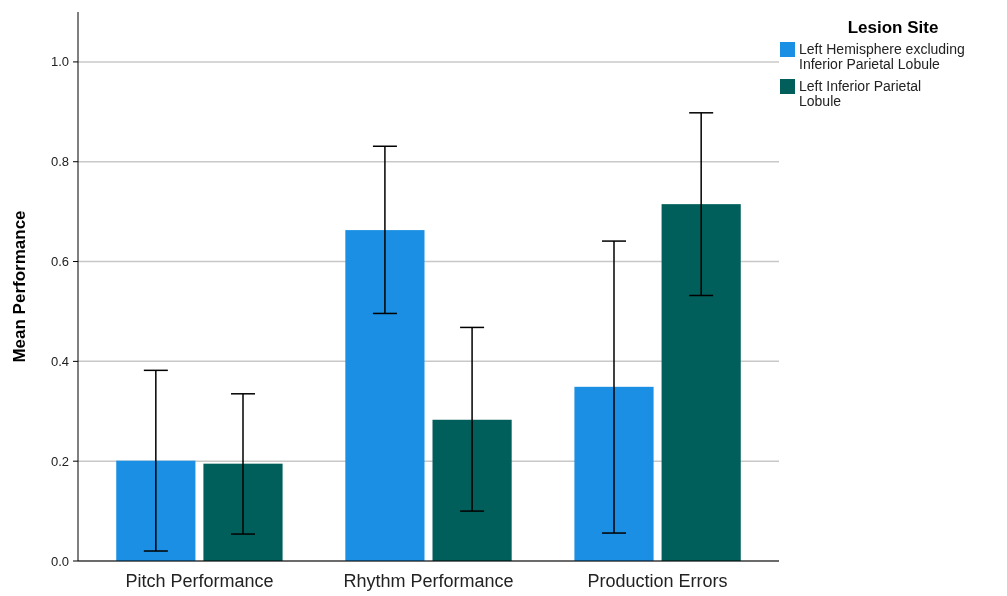 Image resolution: width=1007 pixels, height=596 pixels. I want to click on y-tick-label: 1.0, so click(59, 62).